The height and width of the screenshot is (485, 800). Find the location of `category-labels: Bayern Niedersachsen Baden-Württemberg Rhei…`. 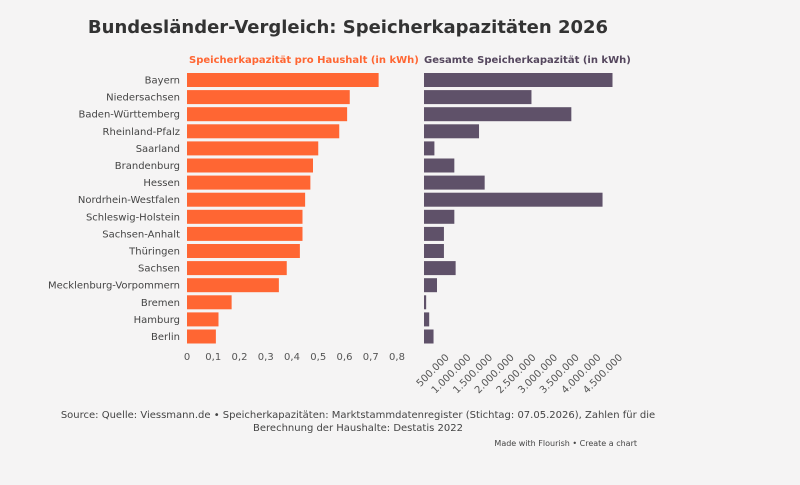

category-labels: Bayern Niedersachsen Baden-Württemberg Rhei… is located at coordinates (114, 210).